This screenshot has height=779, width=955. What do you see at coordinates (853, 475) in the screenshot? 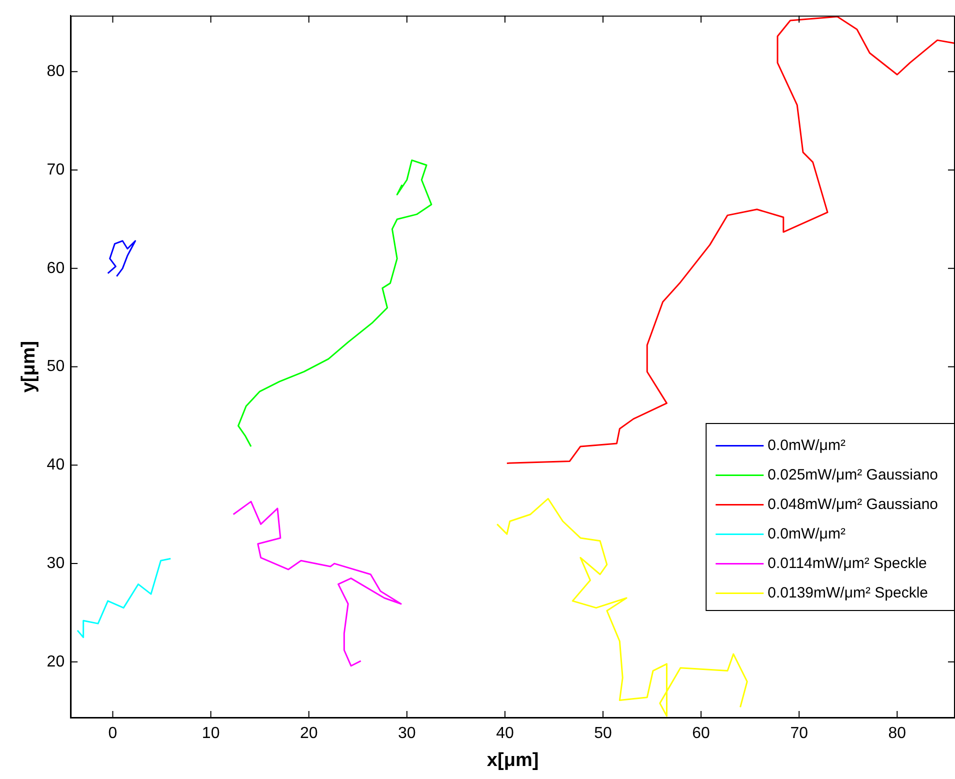
I see `legend-label: 0.025mW/μm² Gaussiano` at bounding box center [853, 475].